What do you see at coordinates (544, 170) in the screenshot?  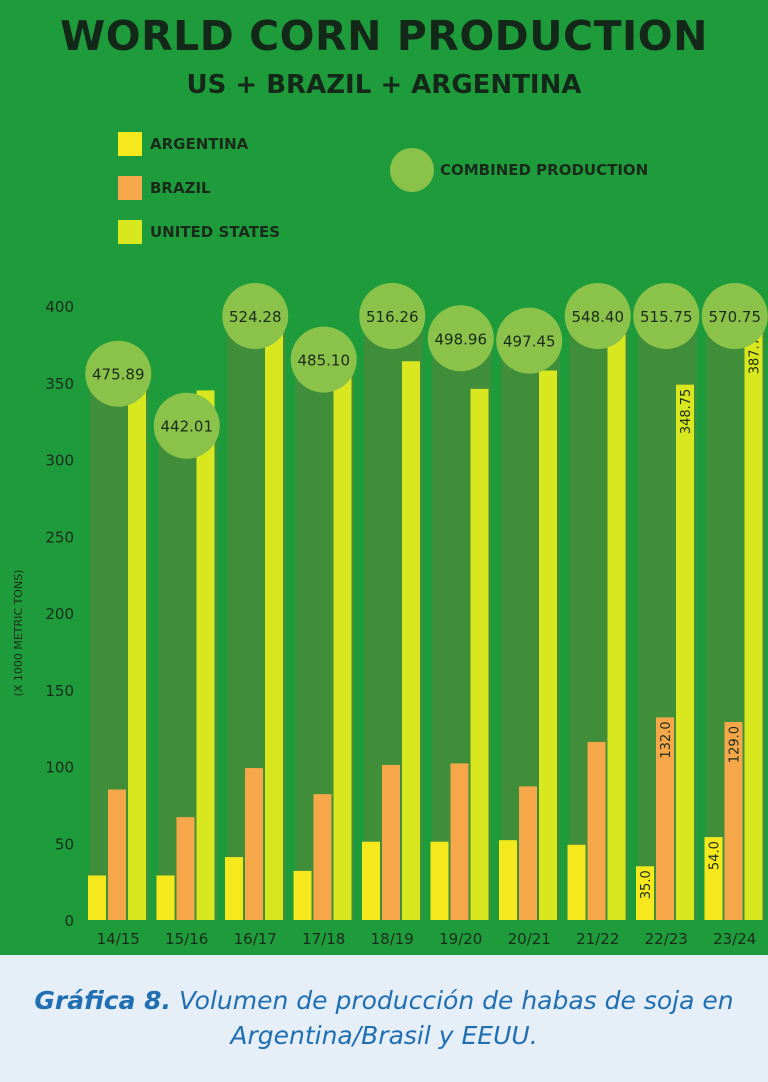 I see `legend-label-combined: COMBINED PRODUCTION` at bounding box center [544, 170].